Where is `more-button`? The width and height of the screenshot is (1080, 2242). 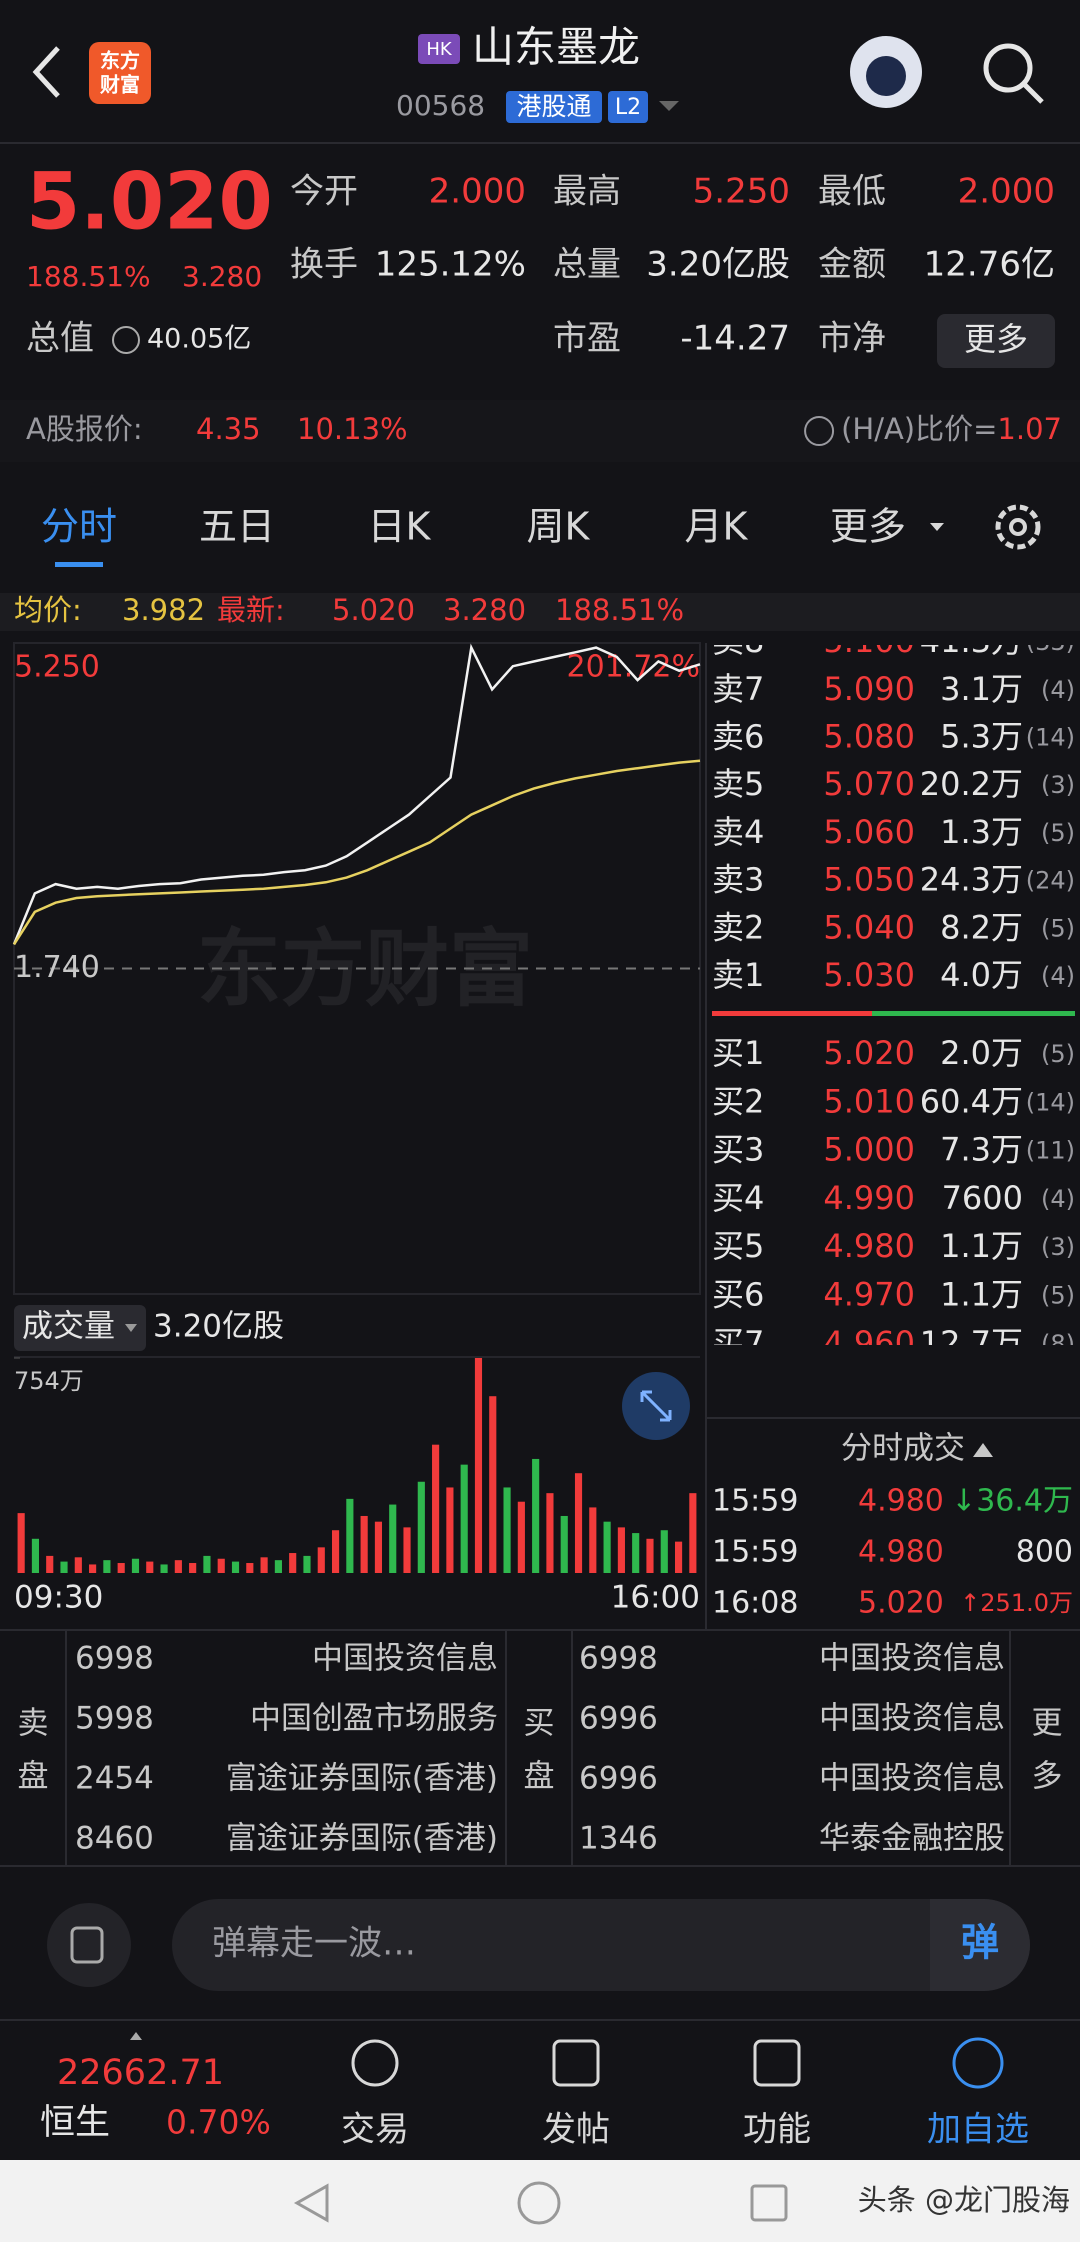 more-button is located at coordinates (996, 341).